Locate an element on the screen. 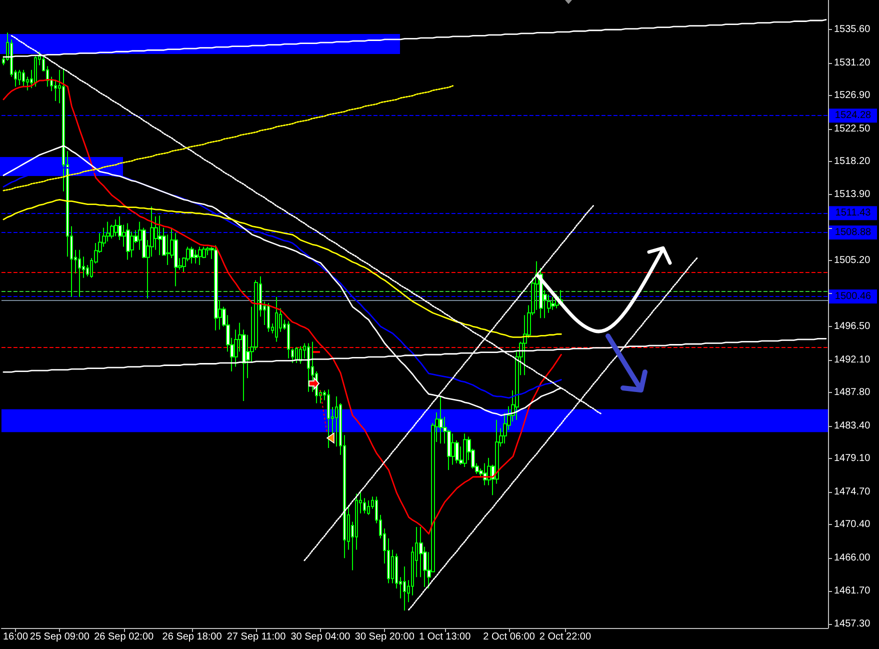 The image size is (879, 649). y-tick-label: 1526.90 is located at coordinates (852, 96).